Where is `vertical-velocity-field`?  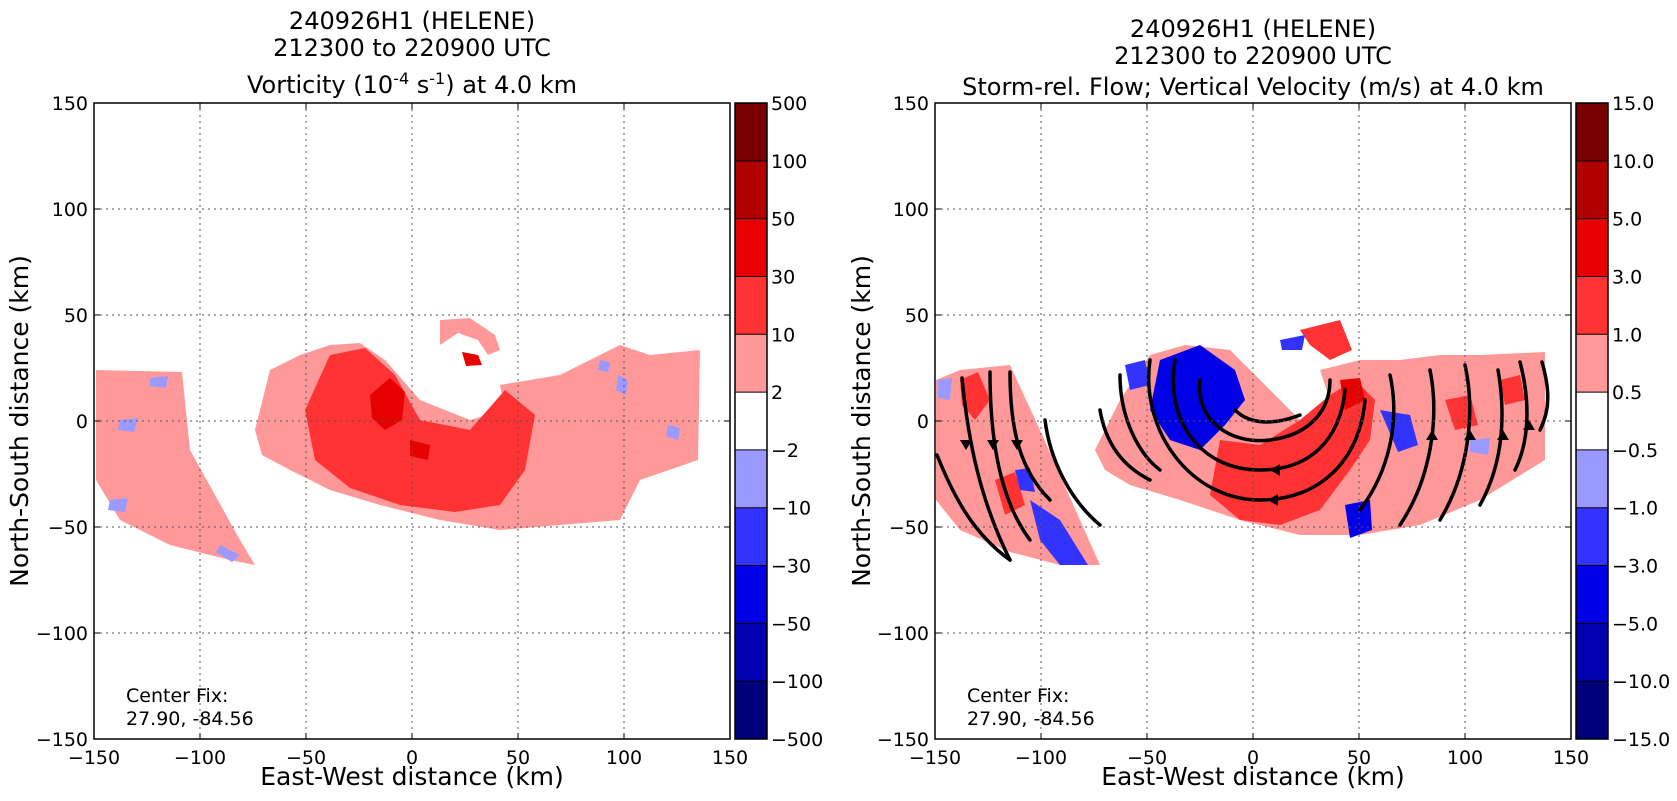
vertical-velocity-field is located at coordinates (1242, 442).